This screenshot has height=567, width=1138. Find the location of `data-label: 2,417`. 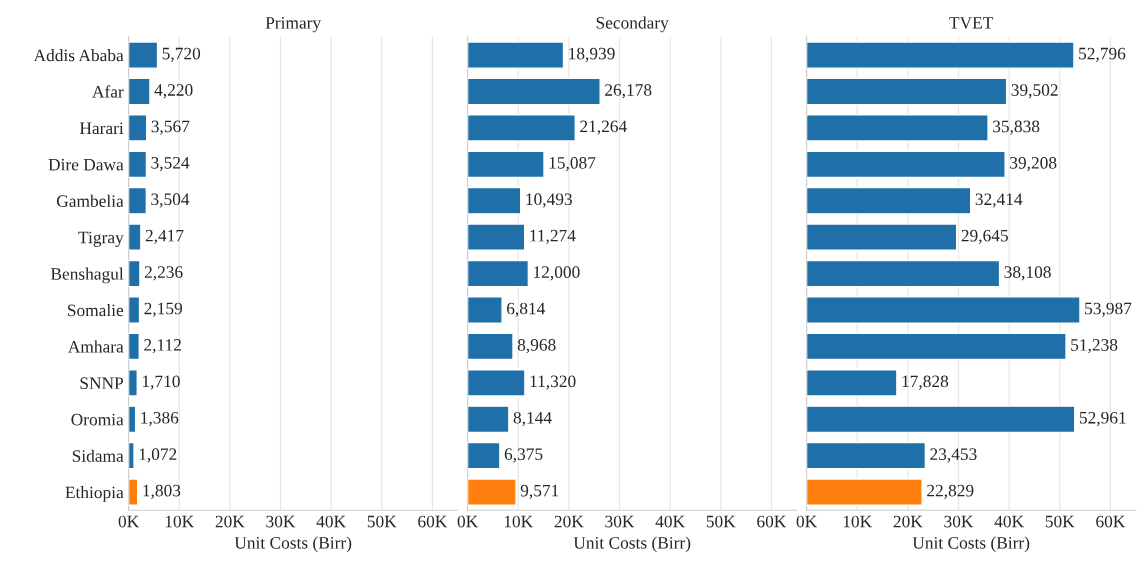

data-label: 2,417 is located at coordinates (164, 236).